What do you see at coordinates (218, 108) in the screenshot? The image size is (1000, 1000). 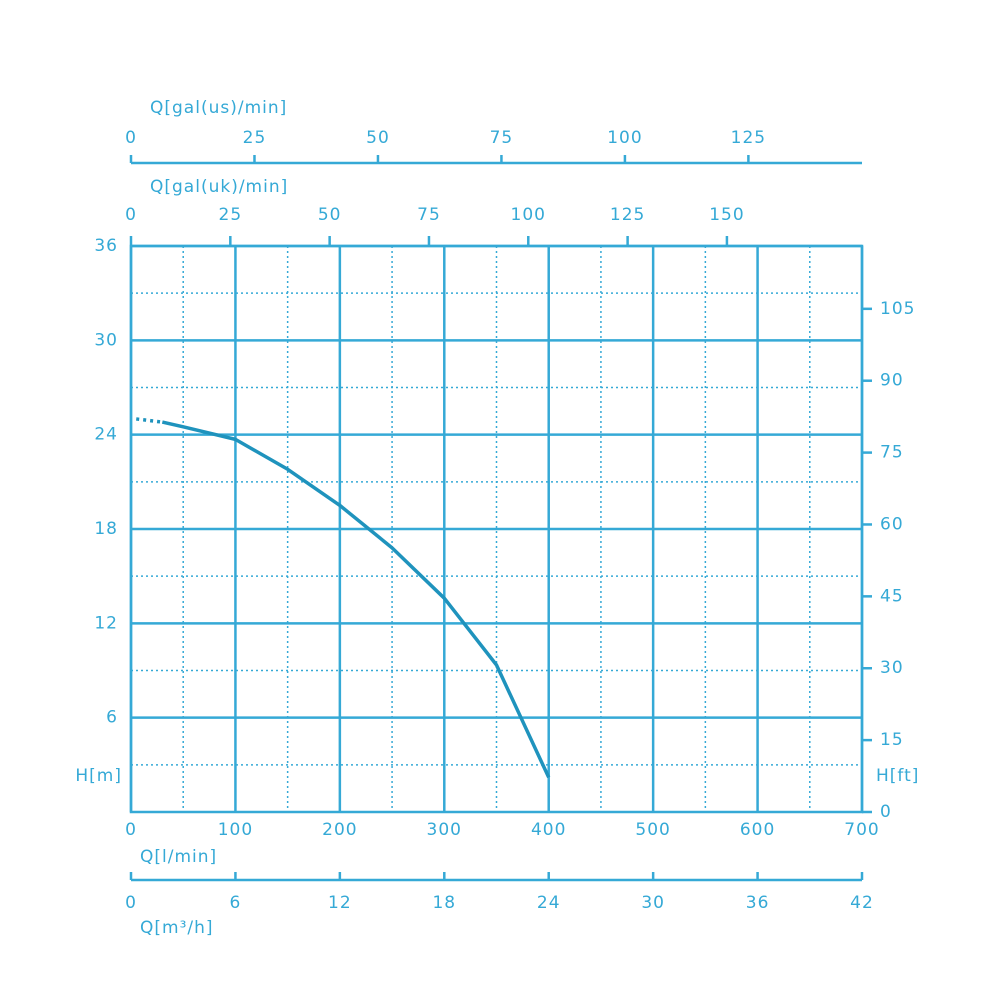 I see `us-axis-label: Q[gal(us)/min]` at bounding box center [218, 108].